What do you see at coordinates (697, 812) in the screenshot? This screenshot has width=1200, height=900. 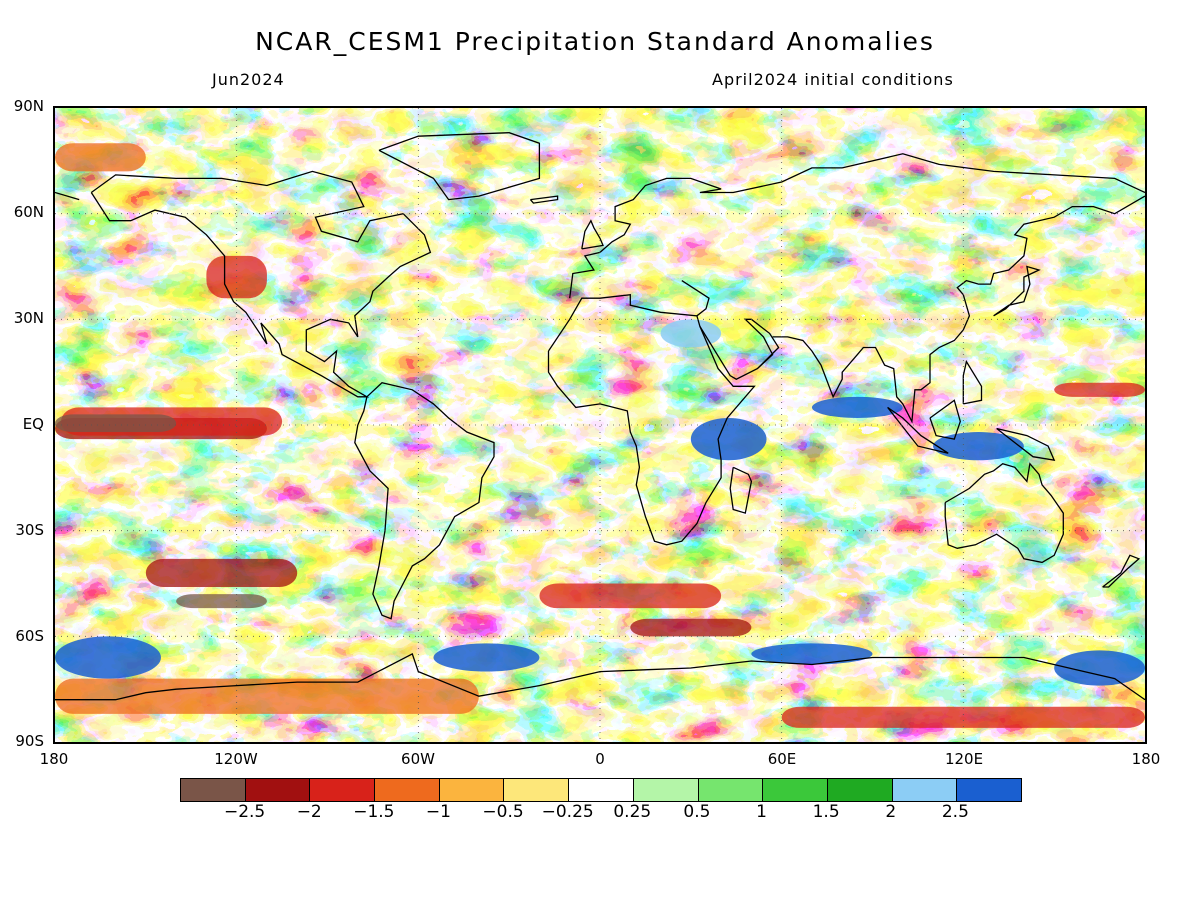 I see `colorbar-label: 0.5` at bounding box center [697, 812].